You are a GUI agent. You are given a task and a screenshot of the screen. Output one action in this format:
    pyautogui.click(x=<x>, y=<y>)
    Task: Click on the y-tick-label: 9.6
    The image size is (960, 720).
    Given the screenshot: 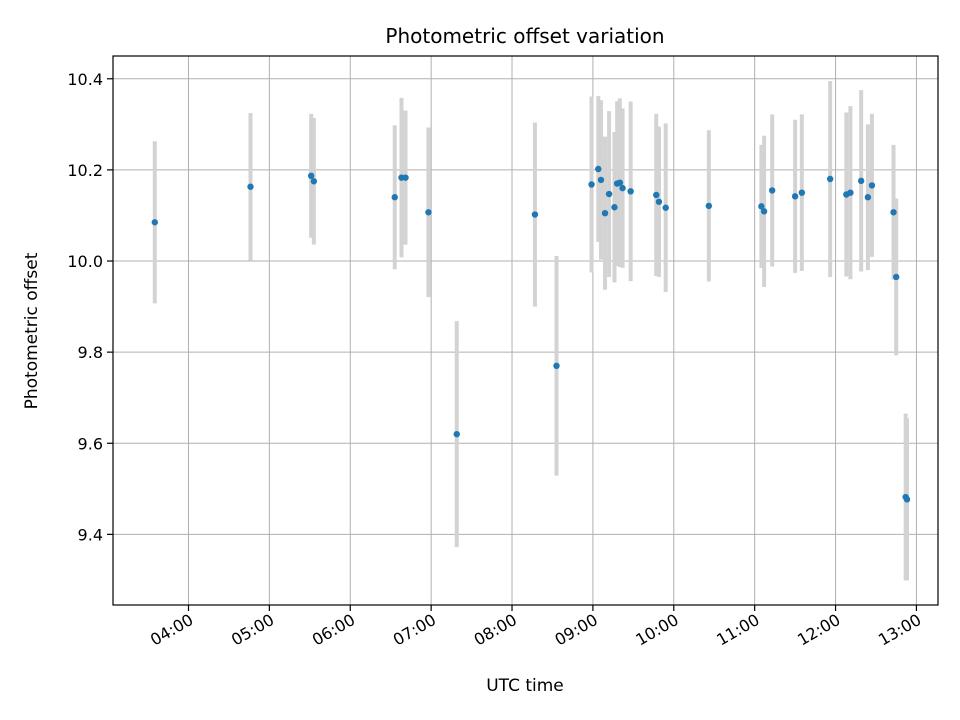 What is the action you would take?
    pyautogui.click(x=90, y=443)
    